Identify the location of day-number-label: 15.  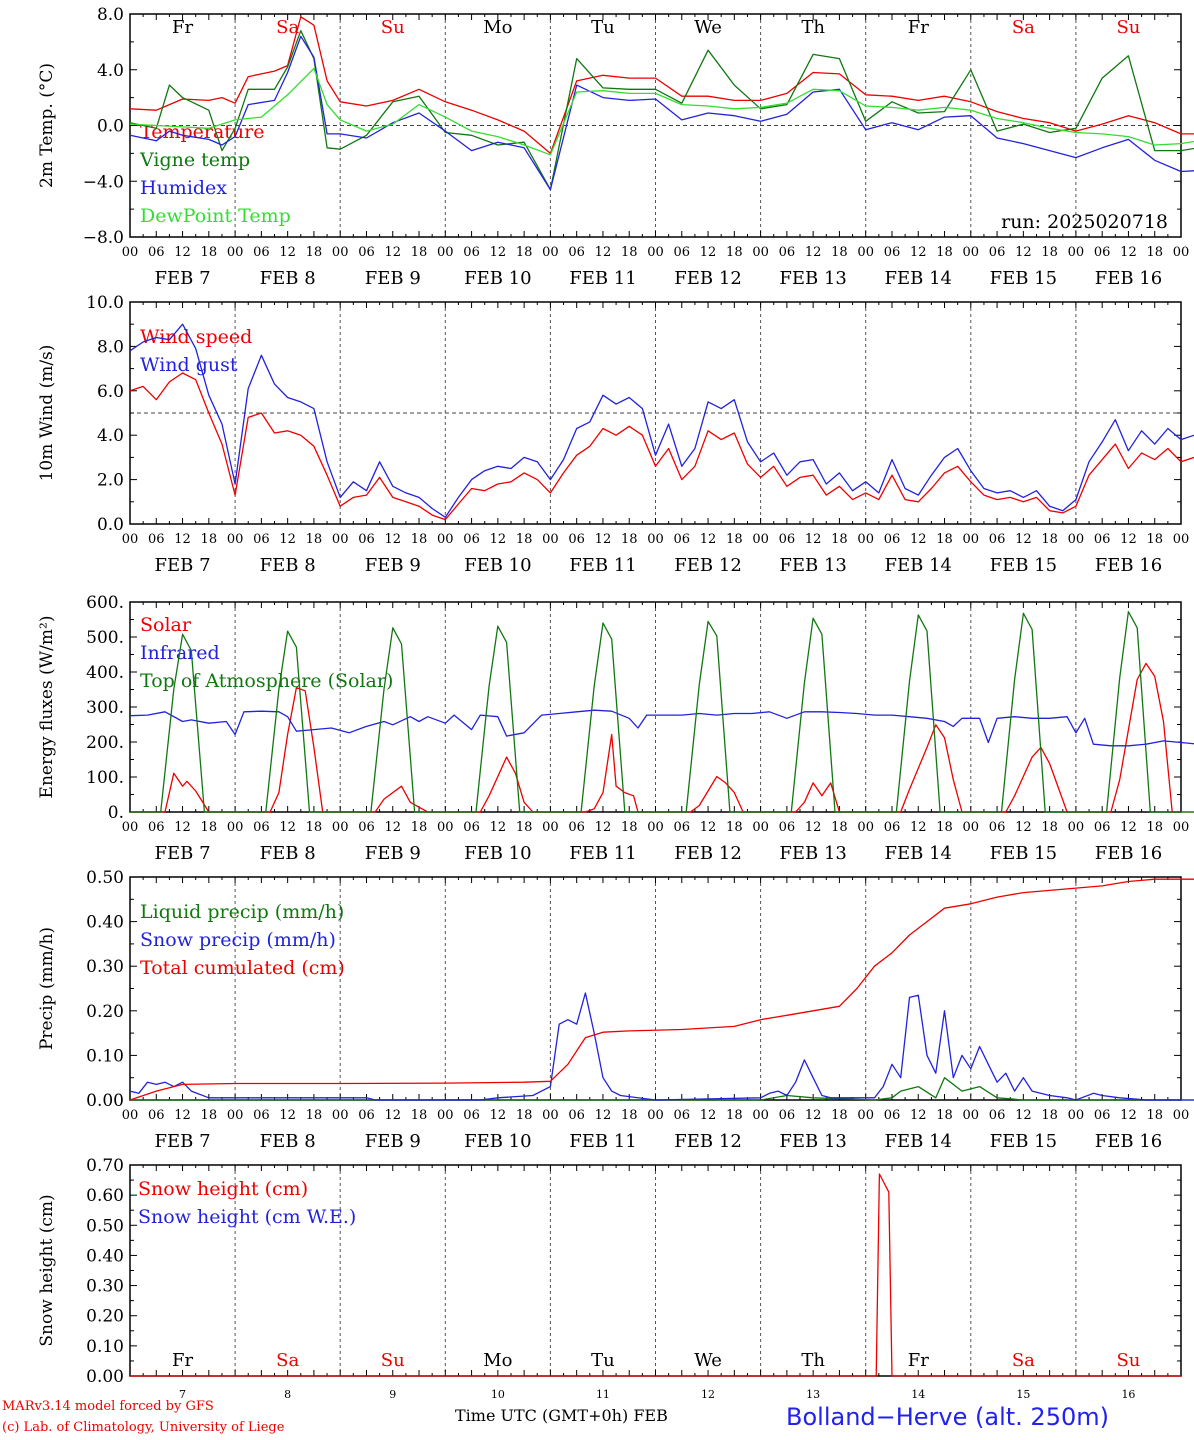
(1023, 1394).